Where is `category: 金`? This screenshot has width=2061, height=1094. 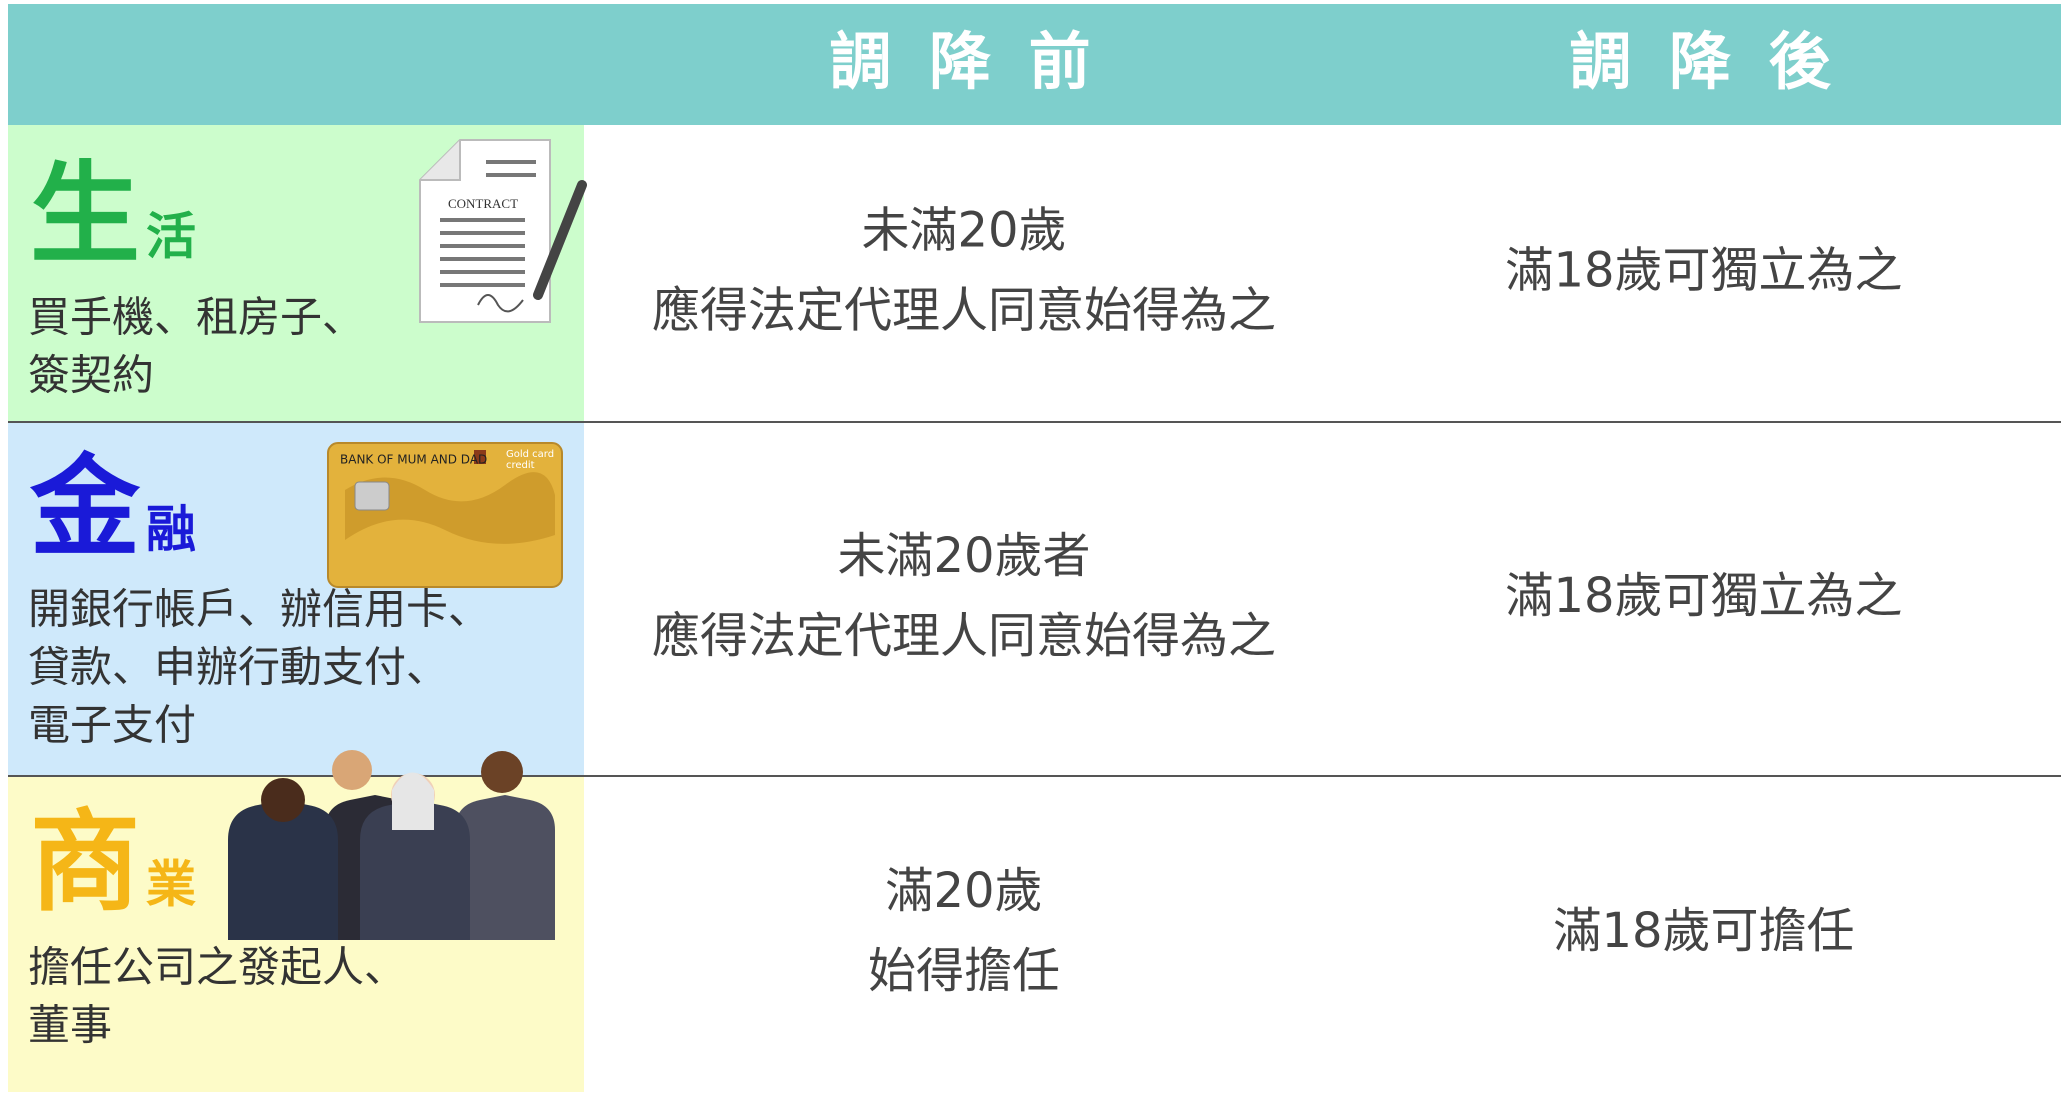 category: 金 is located at coordinates (85, 507).